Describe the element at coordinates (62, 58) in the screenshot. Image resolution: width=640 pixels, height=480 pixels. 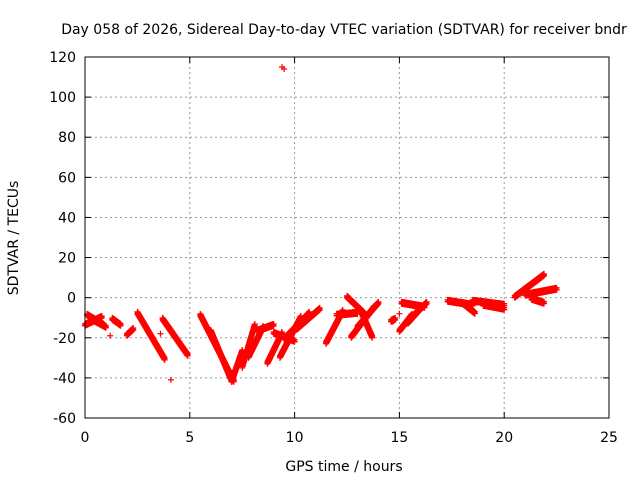
I see `y-tick-label: 120` at that location.